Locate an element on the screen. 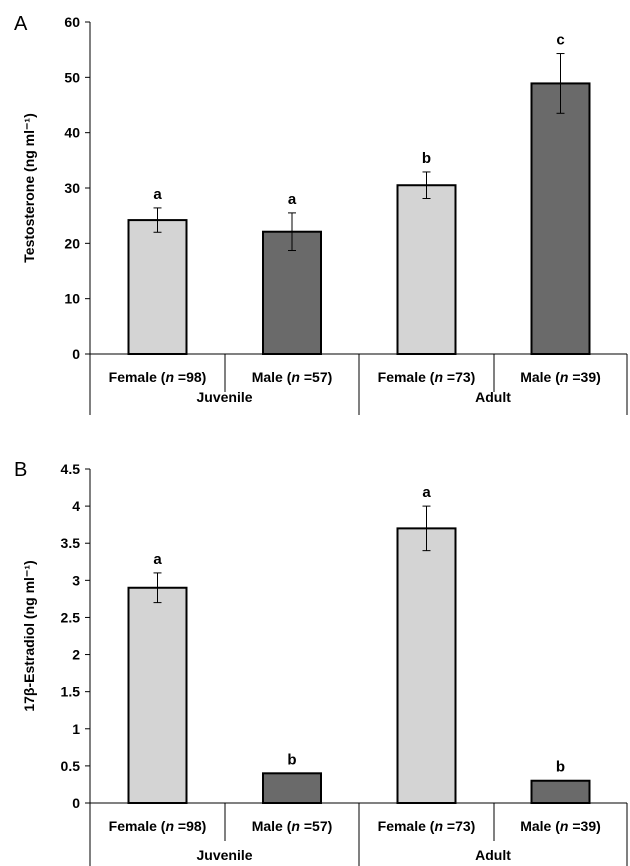 Image resolution: width=630 pixels, height=866 pixels. y-tick-label: 4.5 is located at coordinates (71, 469).